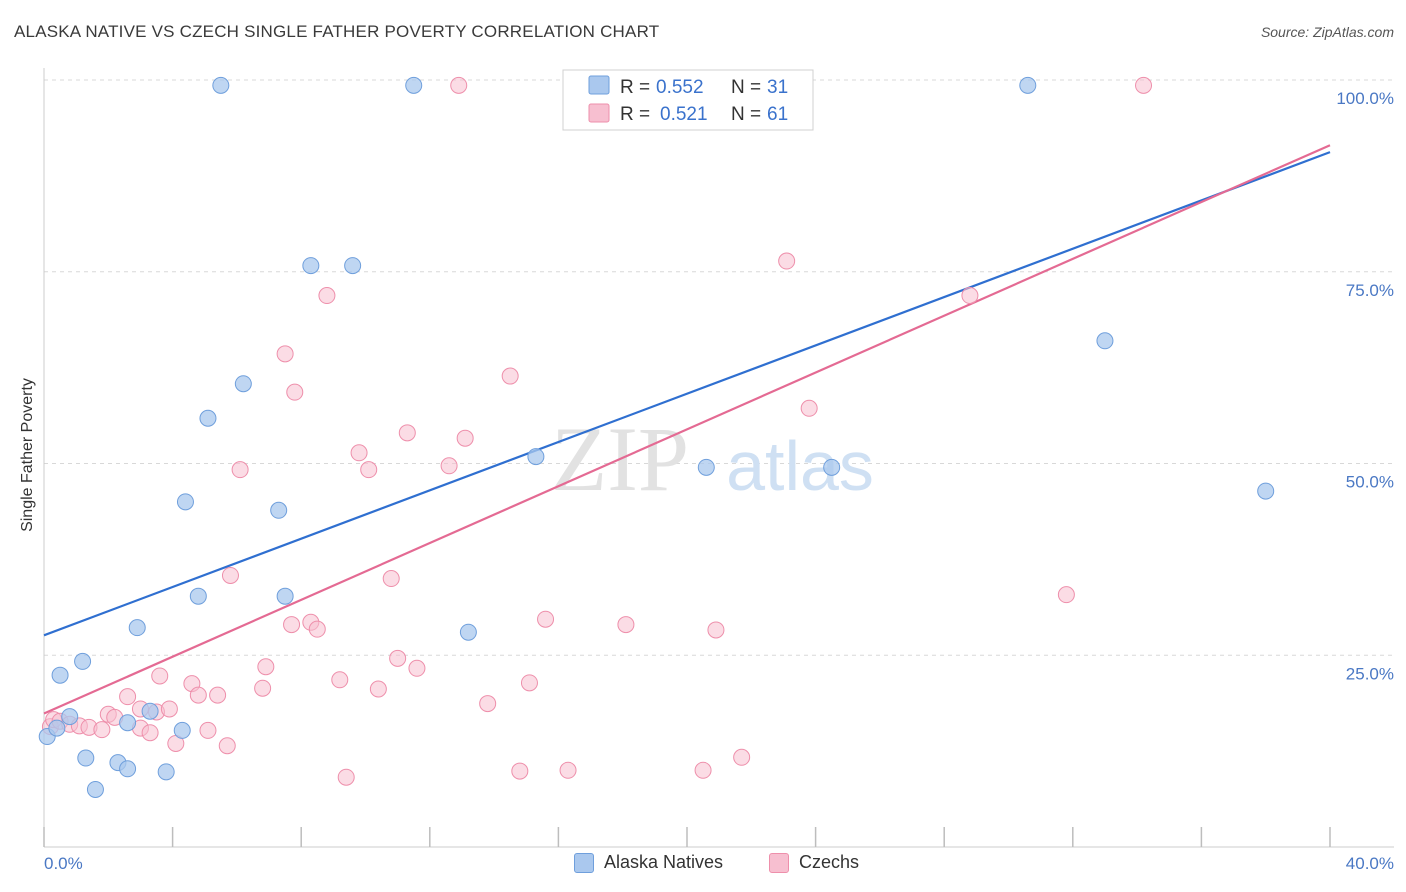 This screenshot has height=892, width=1406. What do you see at coordinates (599, 85) in the screenshot?
I see `stats-swatch-blue` at bounding box center [599, 85].